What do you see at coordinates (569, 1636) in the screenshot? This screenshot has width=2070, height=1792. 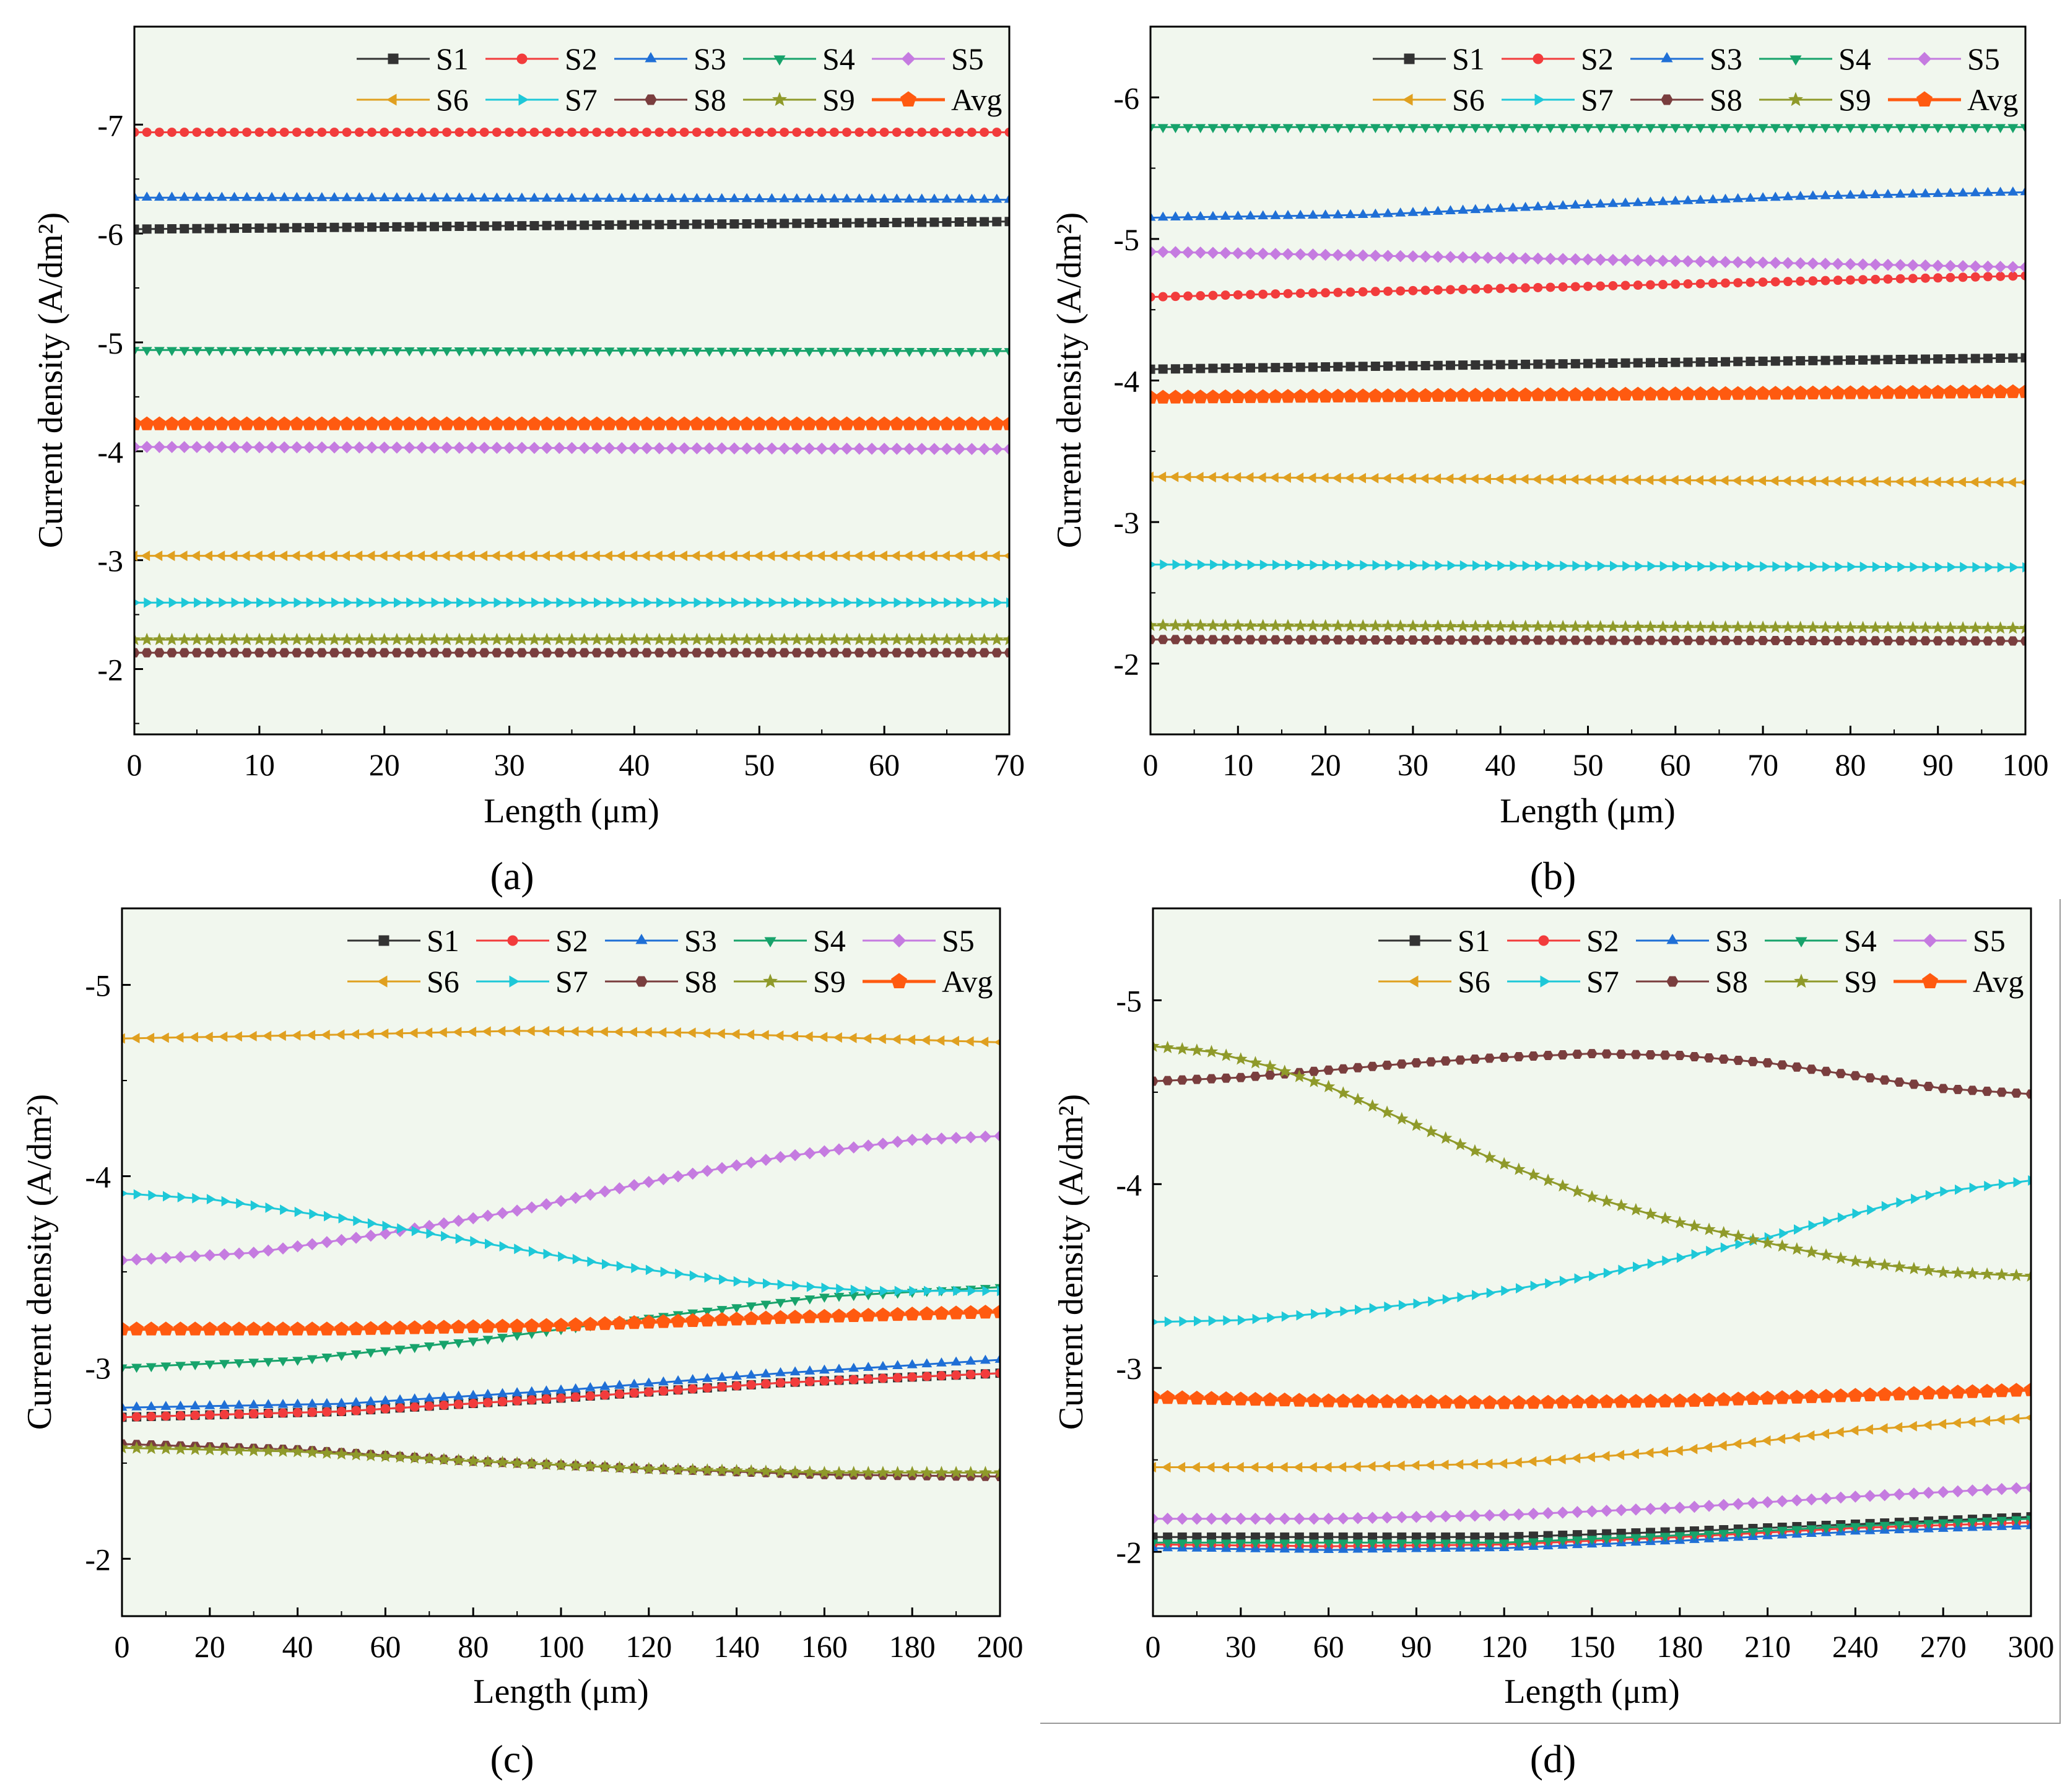 I see `x-ticks: 0 20 40 60 80 100 120 140 160 180 200` at bounding box center [569, 1636].